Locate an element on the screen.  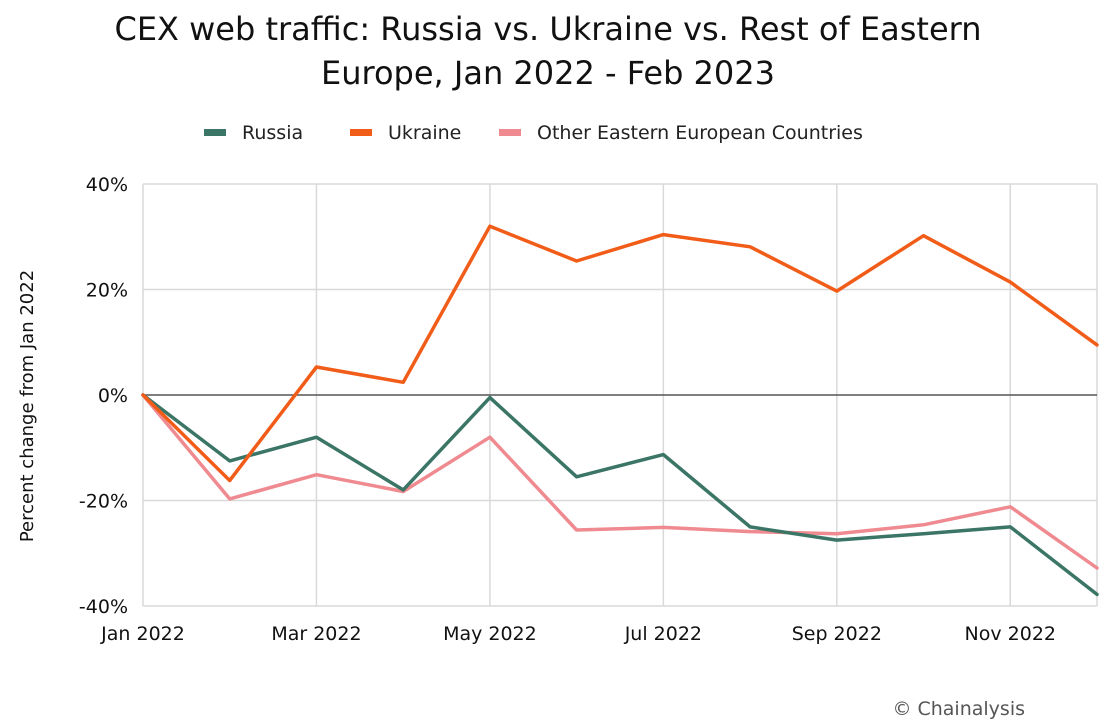
x-tick-label: Nov 2022 is located at coordinates (1010, 634).